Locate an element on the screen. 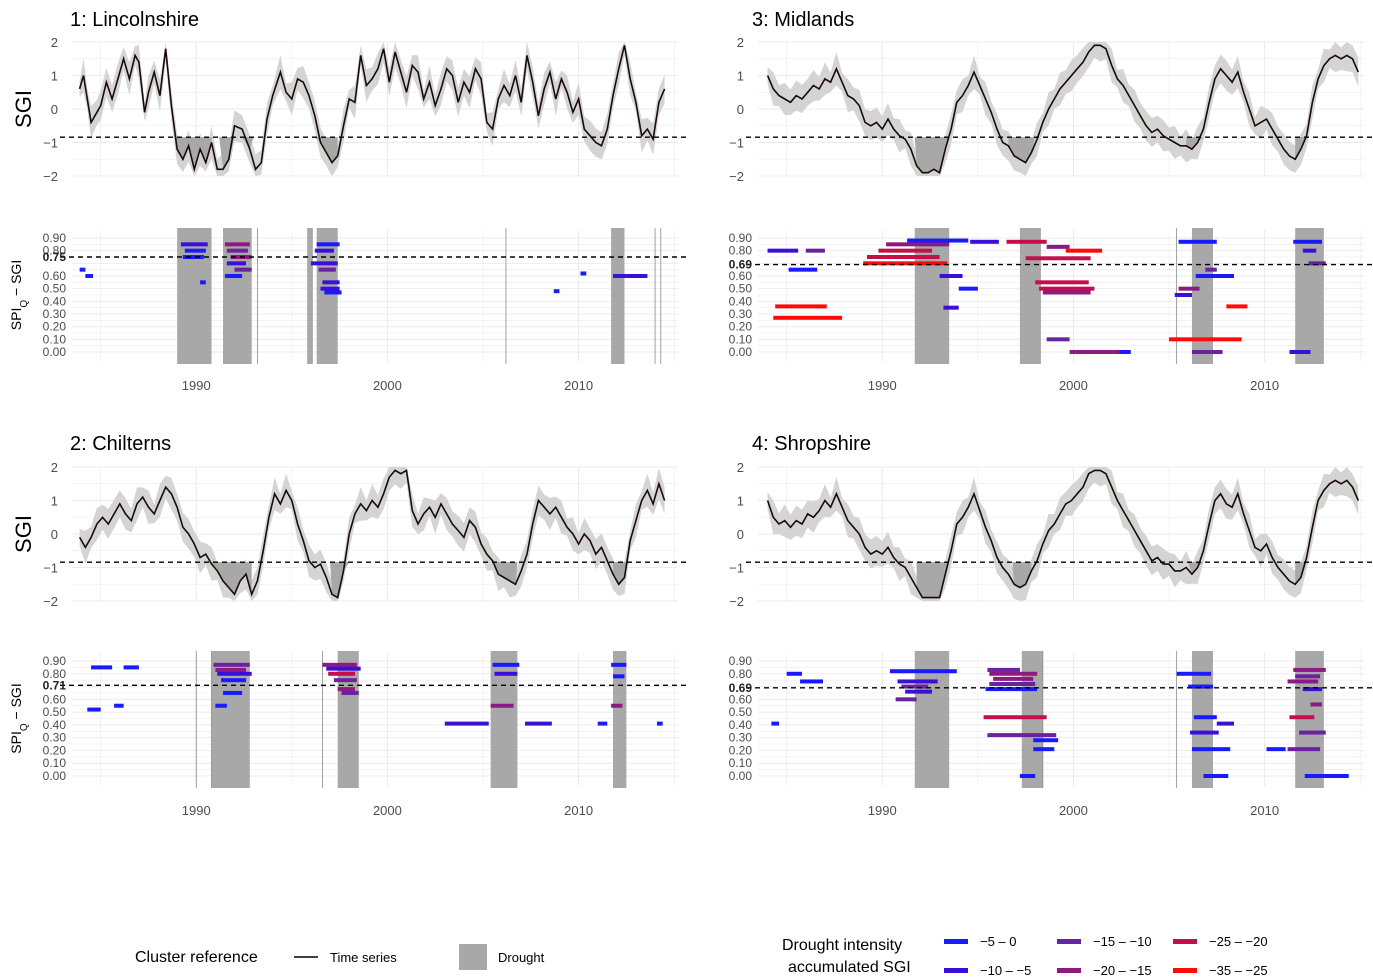 The height and width of the screenshot is (979, 1373). legend-intensity-label: −35 – −25 is located at coordinates (1238, 970).